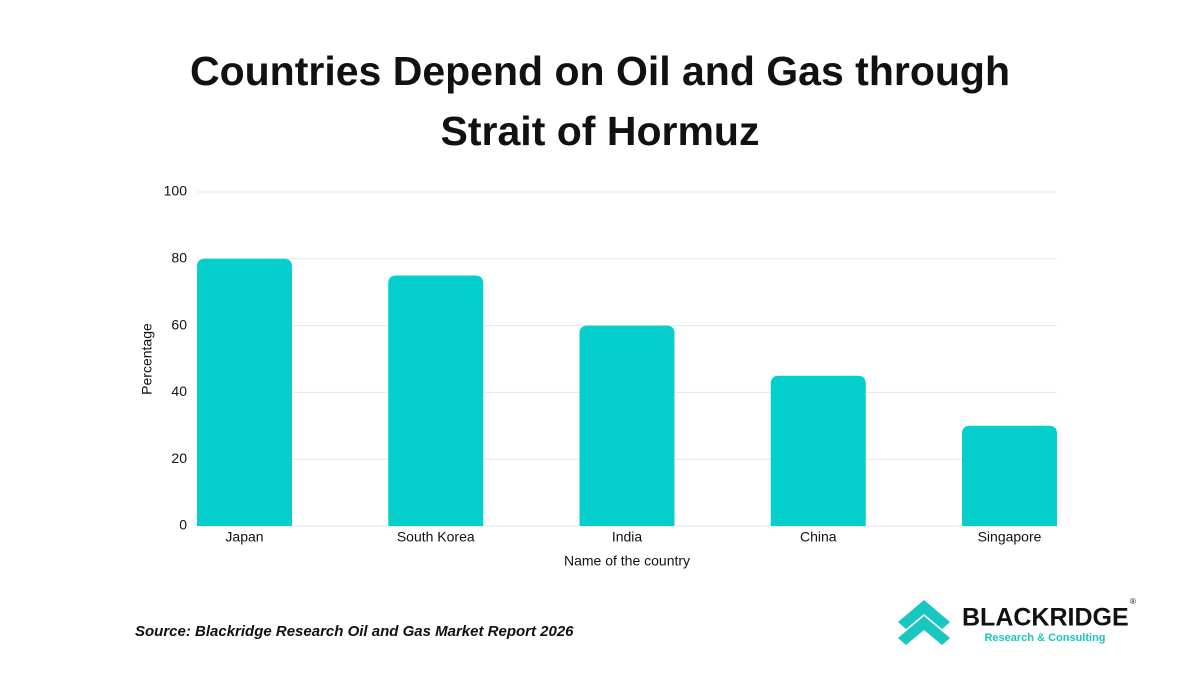 This screenshot has height=675, width=1200. What do you see at coordinates (627, 561) in the screenshot?
I see `x-axis-label: Name of the country` at bounding box center [627, 561].